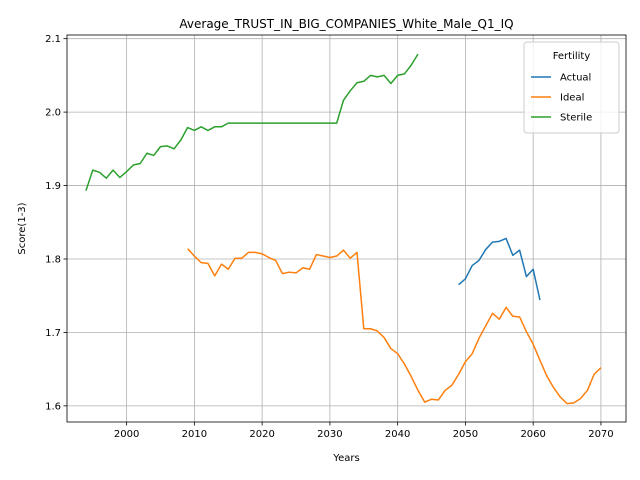 The height and width of the screenshot is (480, 640). I want to click on y-tick-label: 1.8, so click(53, 259).